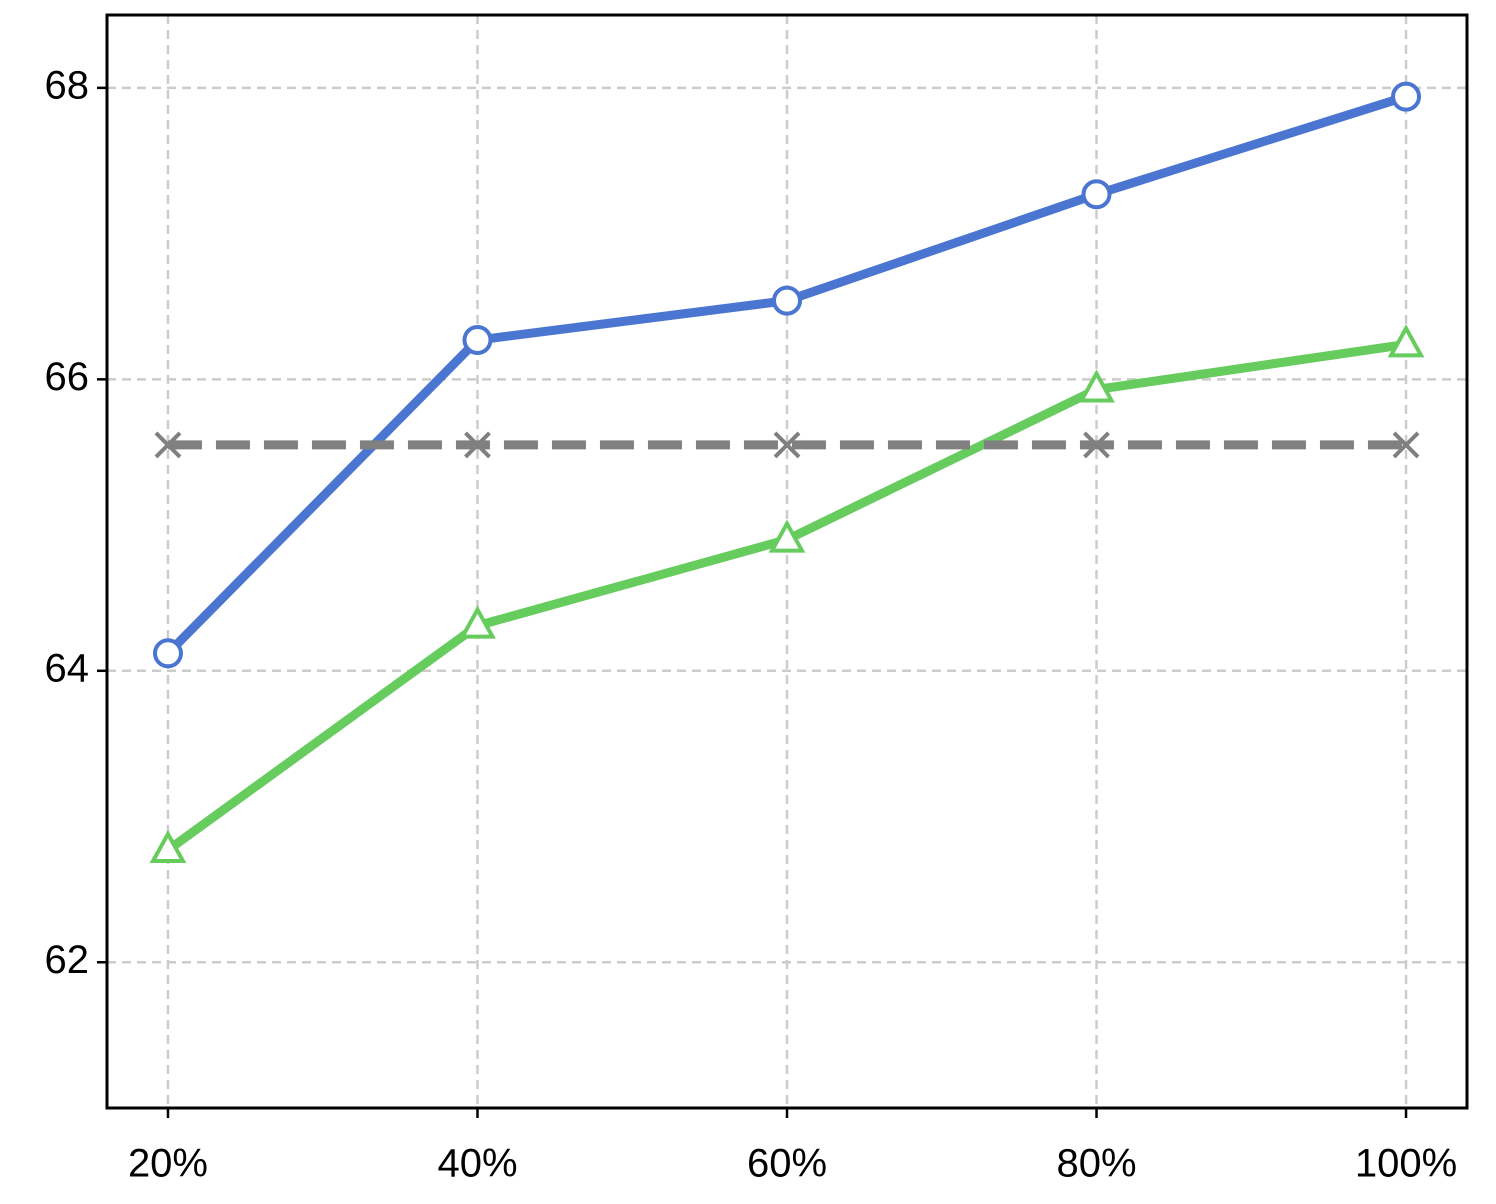 This screenshot has width=1496, height=1204. I want to click on x-tick-label: 60%, so click(787, 1164).